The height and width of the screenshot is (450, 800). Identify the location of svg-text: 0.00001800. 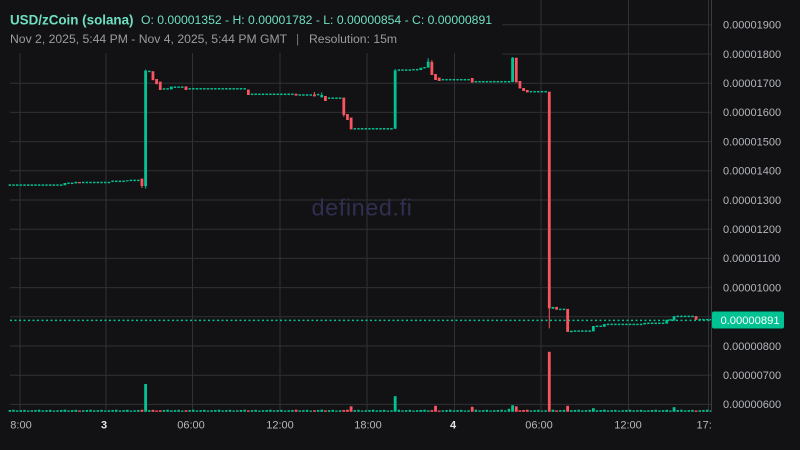
(752, 55).